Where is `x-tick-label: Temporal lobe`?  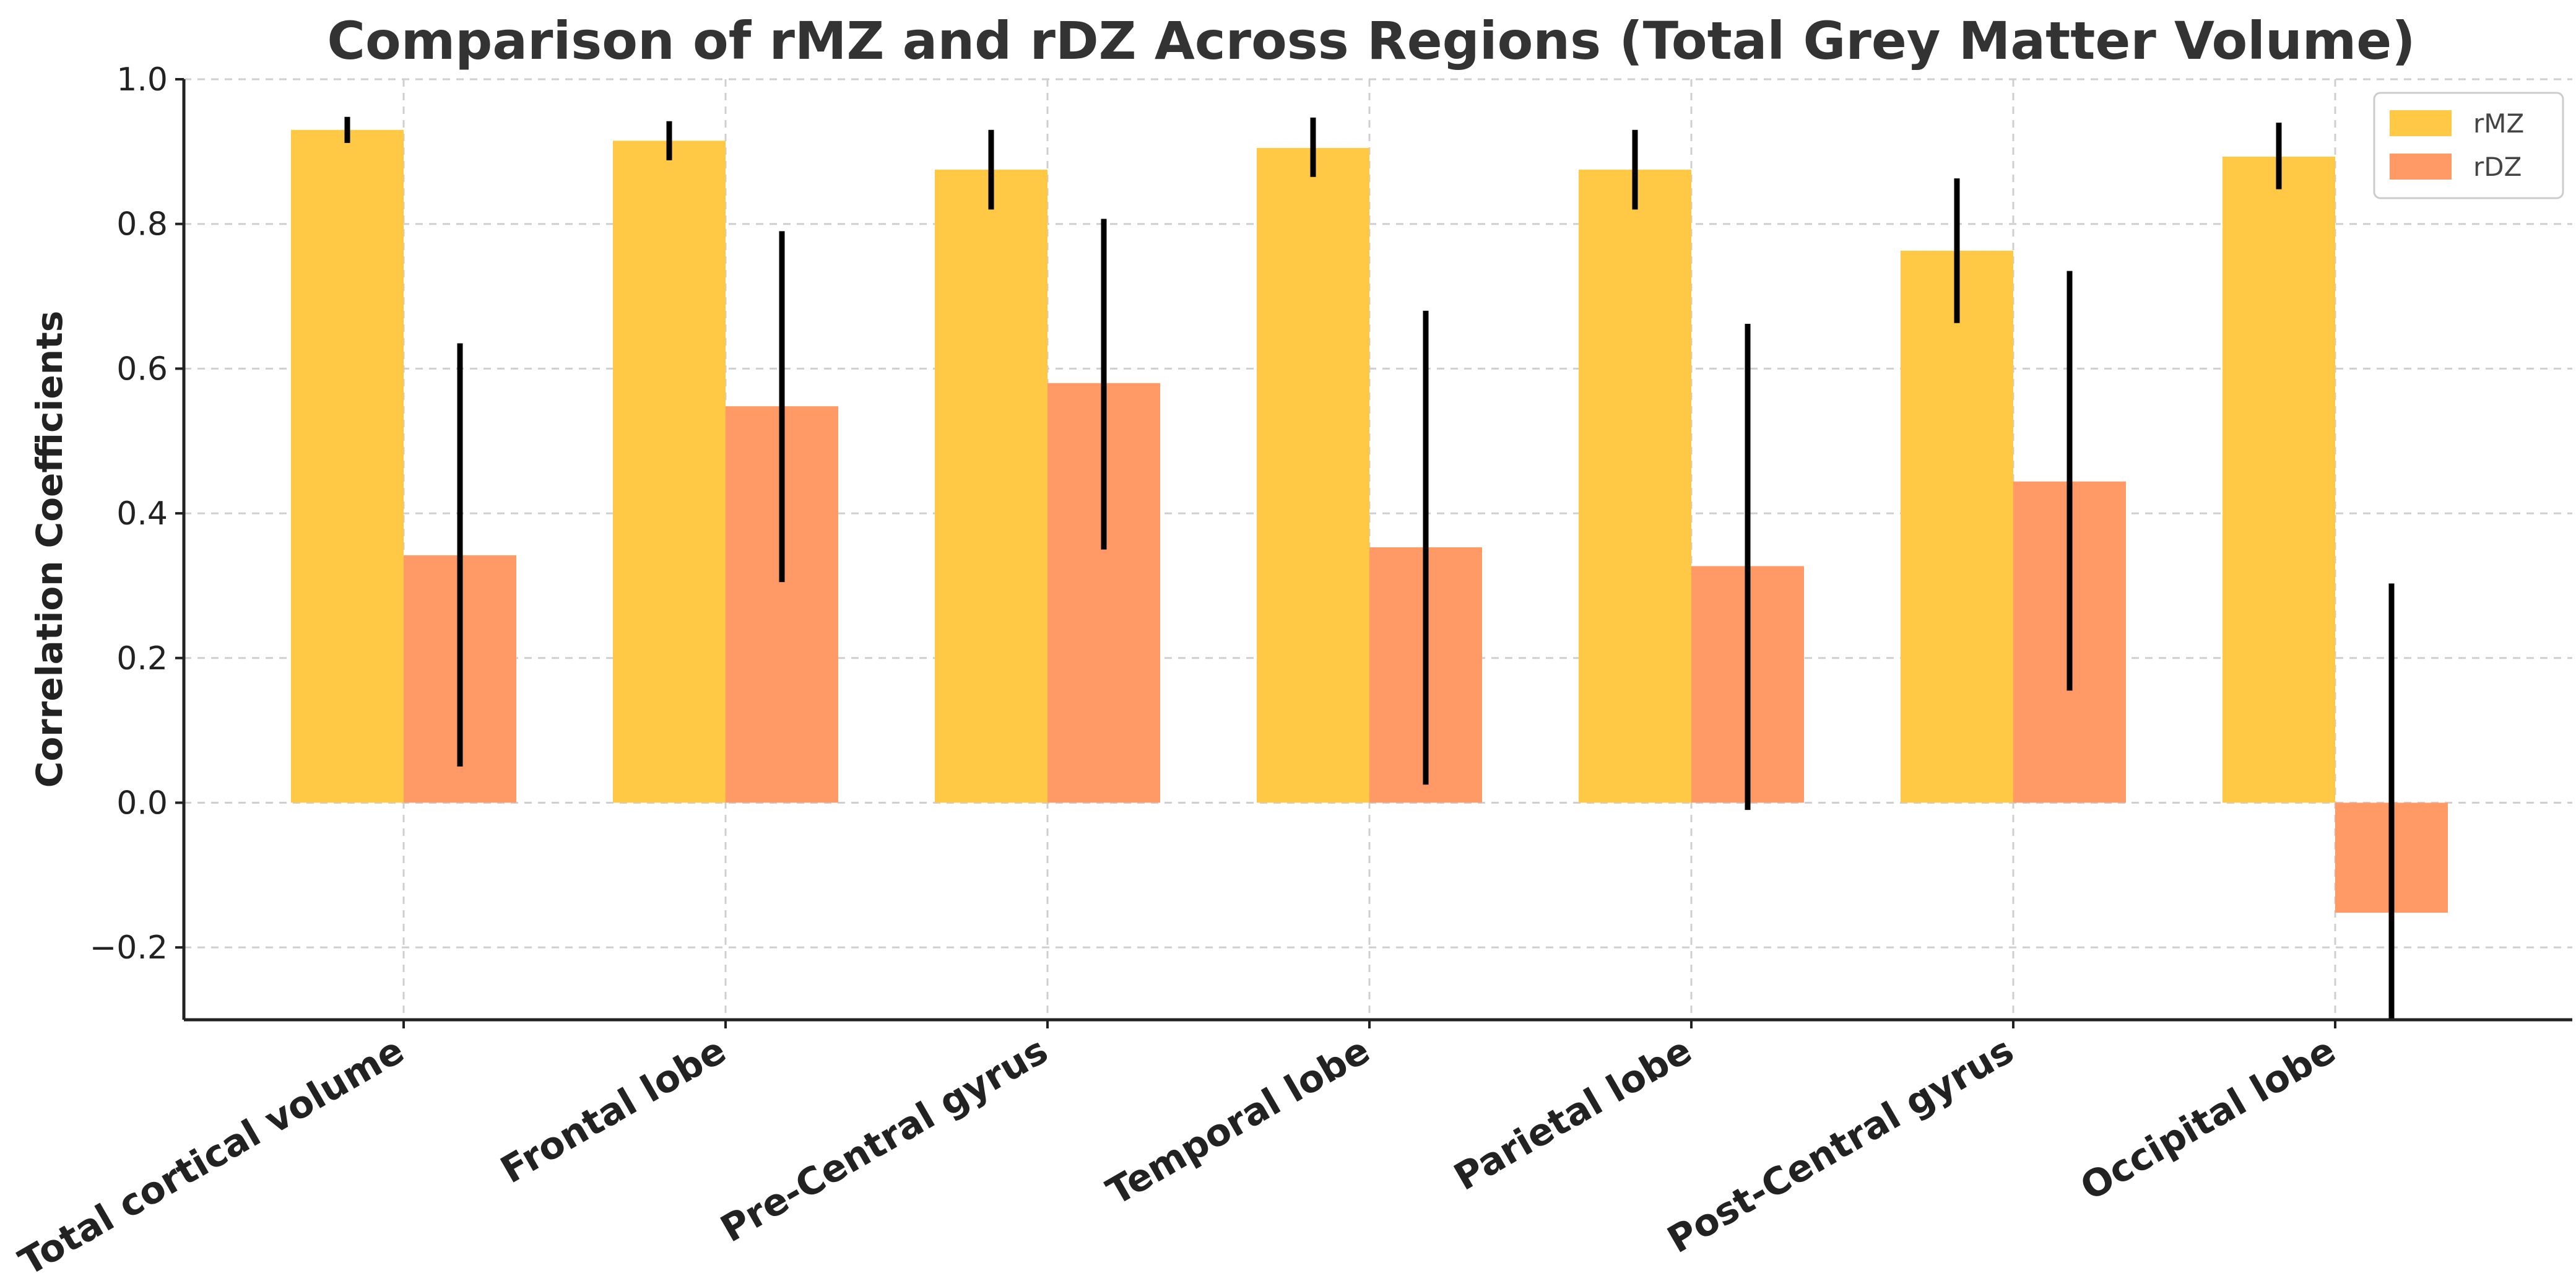
x-tick-label: Temporal lobe is located at coordinates (1238, 1121).